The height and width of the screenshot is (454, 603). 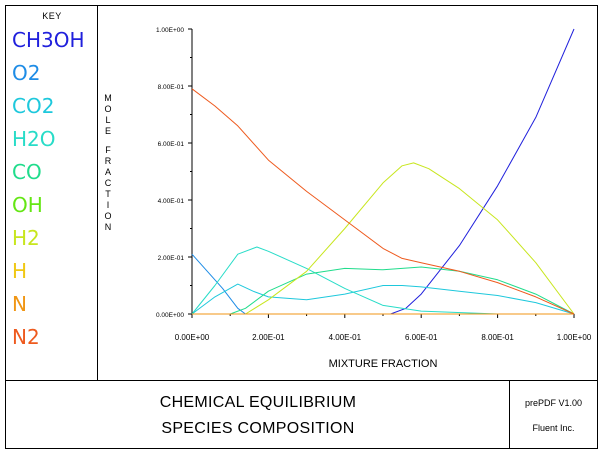 What do you see at coordinates (268, 337) in the screenshot?
I see `x-tick-label: 2.00E-01` at bounding box center [268, 337].